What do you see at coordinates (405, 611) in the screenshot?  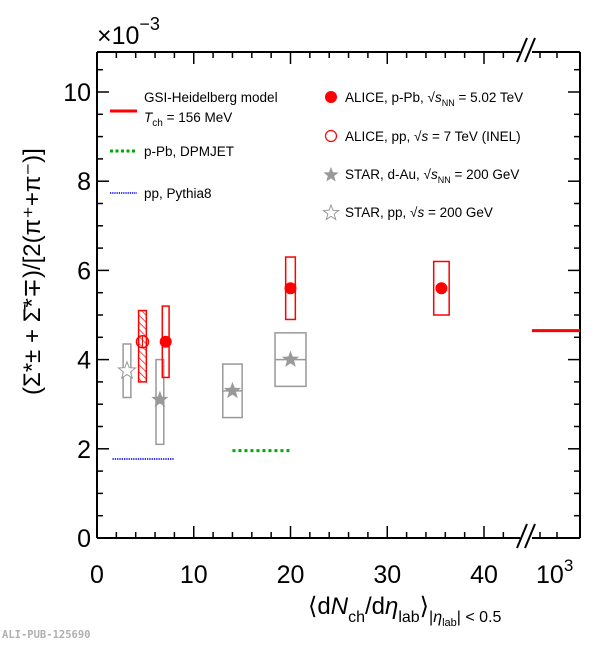 I see `x-axis-title: ⟨dNch/dηlab⟩|ηlab| < 0.5` at bounding box center [405, 611].